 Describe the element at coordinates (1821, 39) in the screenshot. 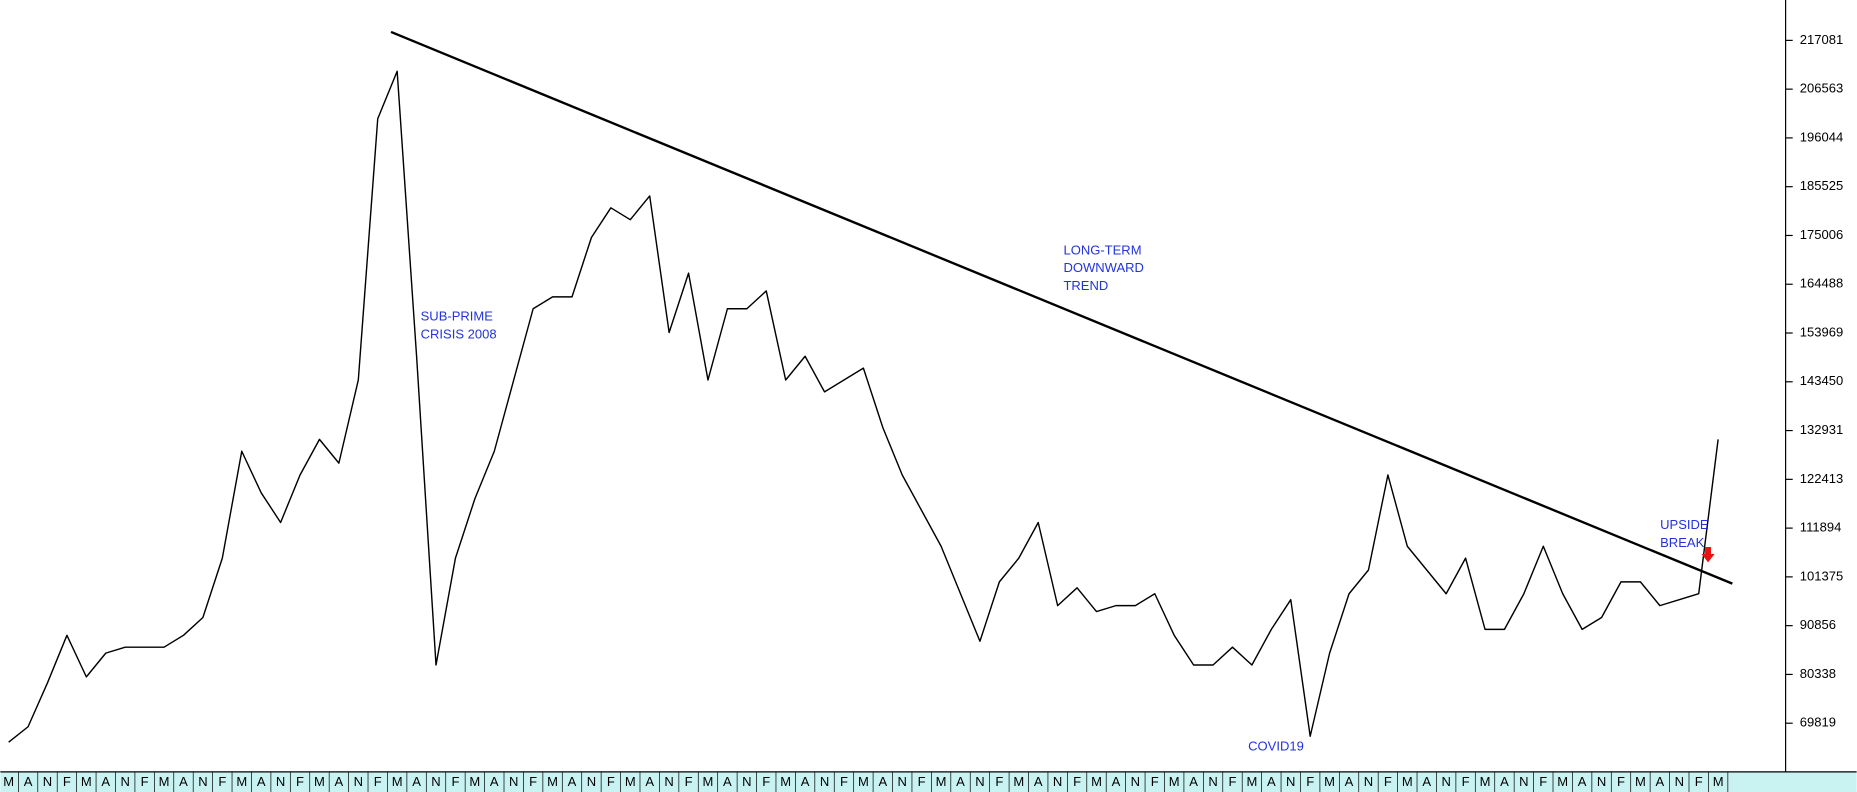

I see `y-tick-label: 217081` at that location.